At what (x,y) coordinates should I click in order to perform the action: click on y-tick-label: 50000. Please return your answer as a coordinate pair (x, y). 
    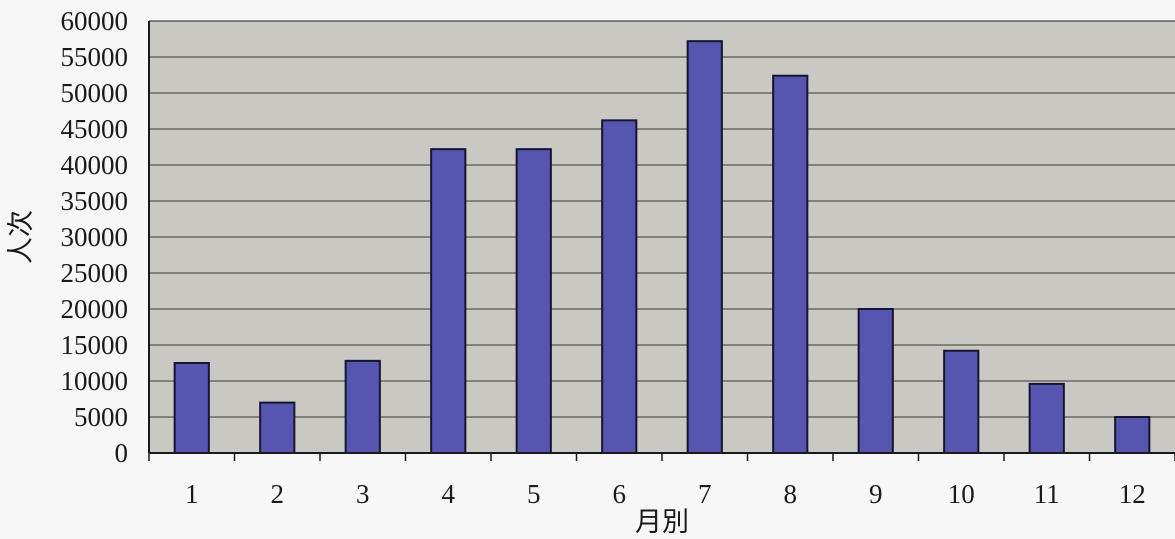
    Looking at the image, I should click on (95, 93).